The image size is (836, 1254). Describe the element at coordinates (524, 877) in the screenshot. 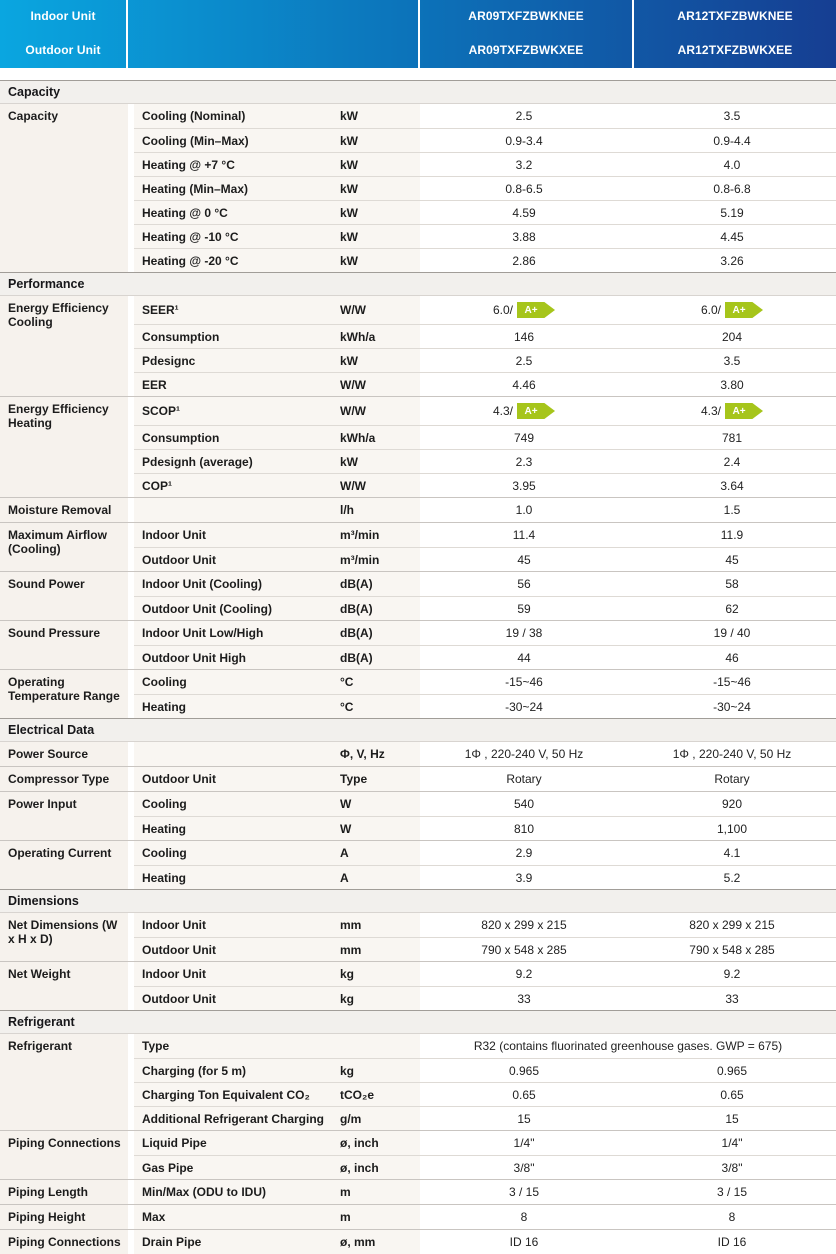

I see `row-value: 3.9` at that location.